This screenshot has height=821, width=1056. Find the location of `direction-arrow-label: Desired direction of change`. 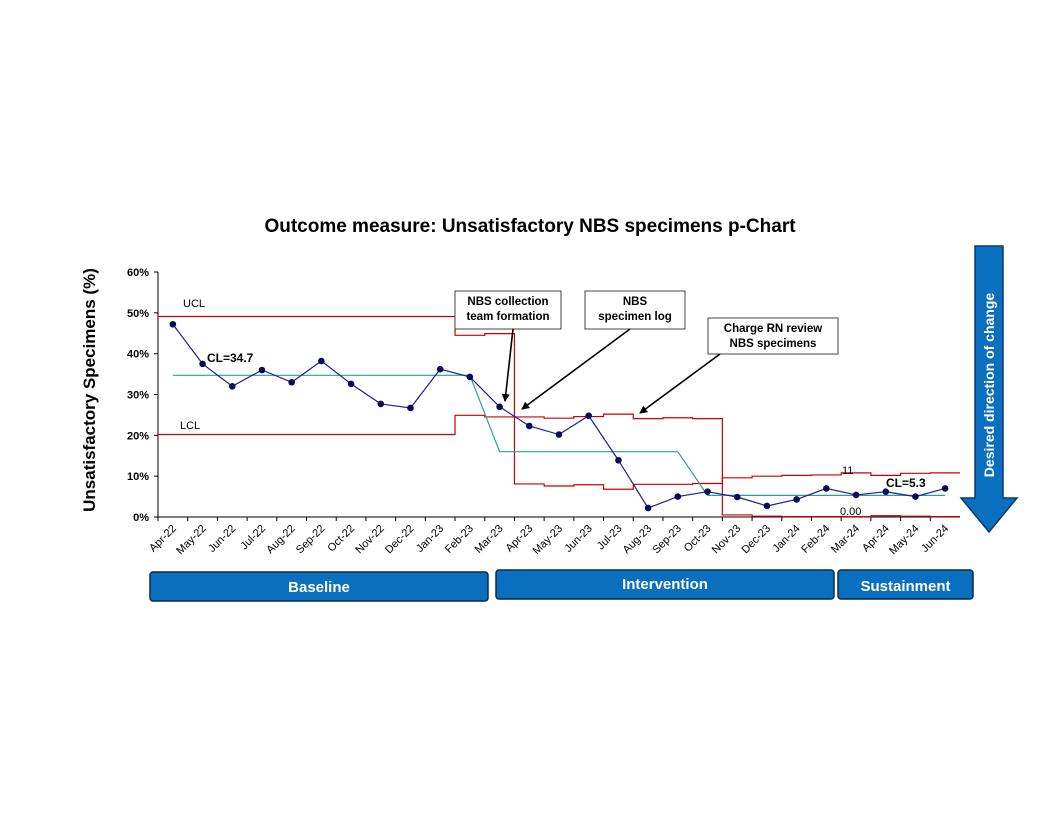

direction-arrow-label: Desired direction of change is located at coordinates (989, 385).